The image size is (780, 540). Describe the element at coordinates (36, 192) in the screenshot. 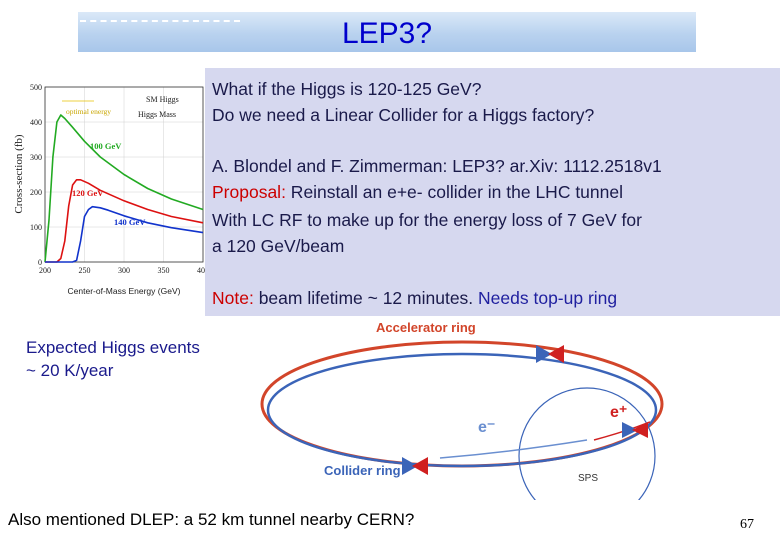

I see `y-tick-label: 200` at that location.